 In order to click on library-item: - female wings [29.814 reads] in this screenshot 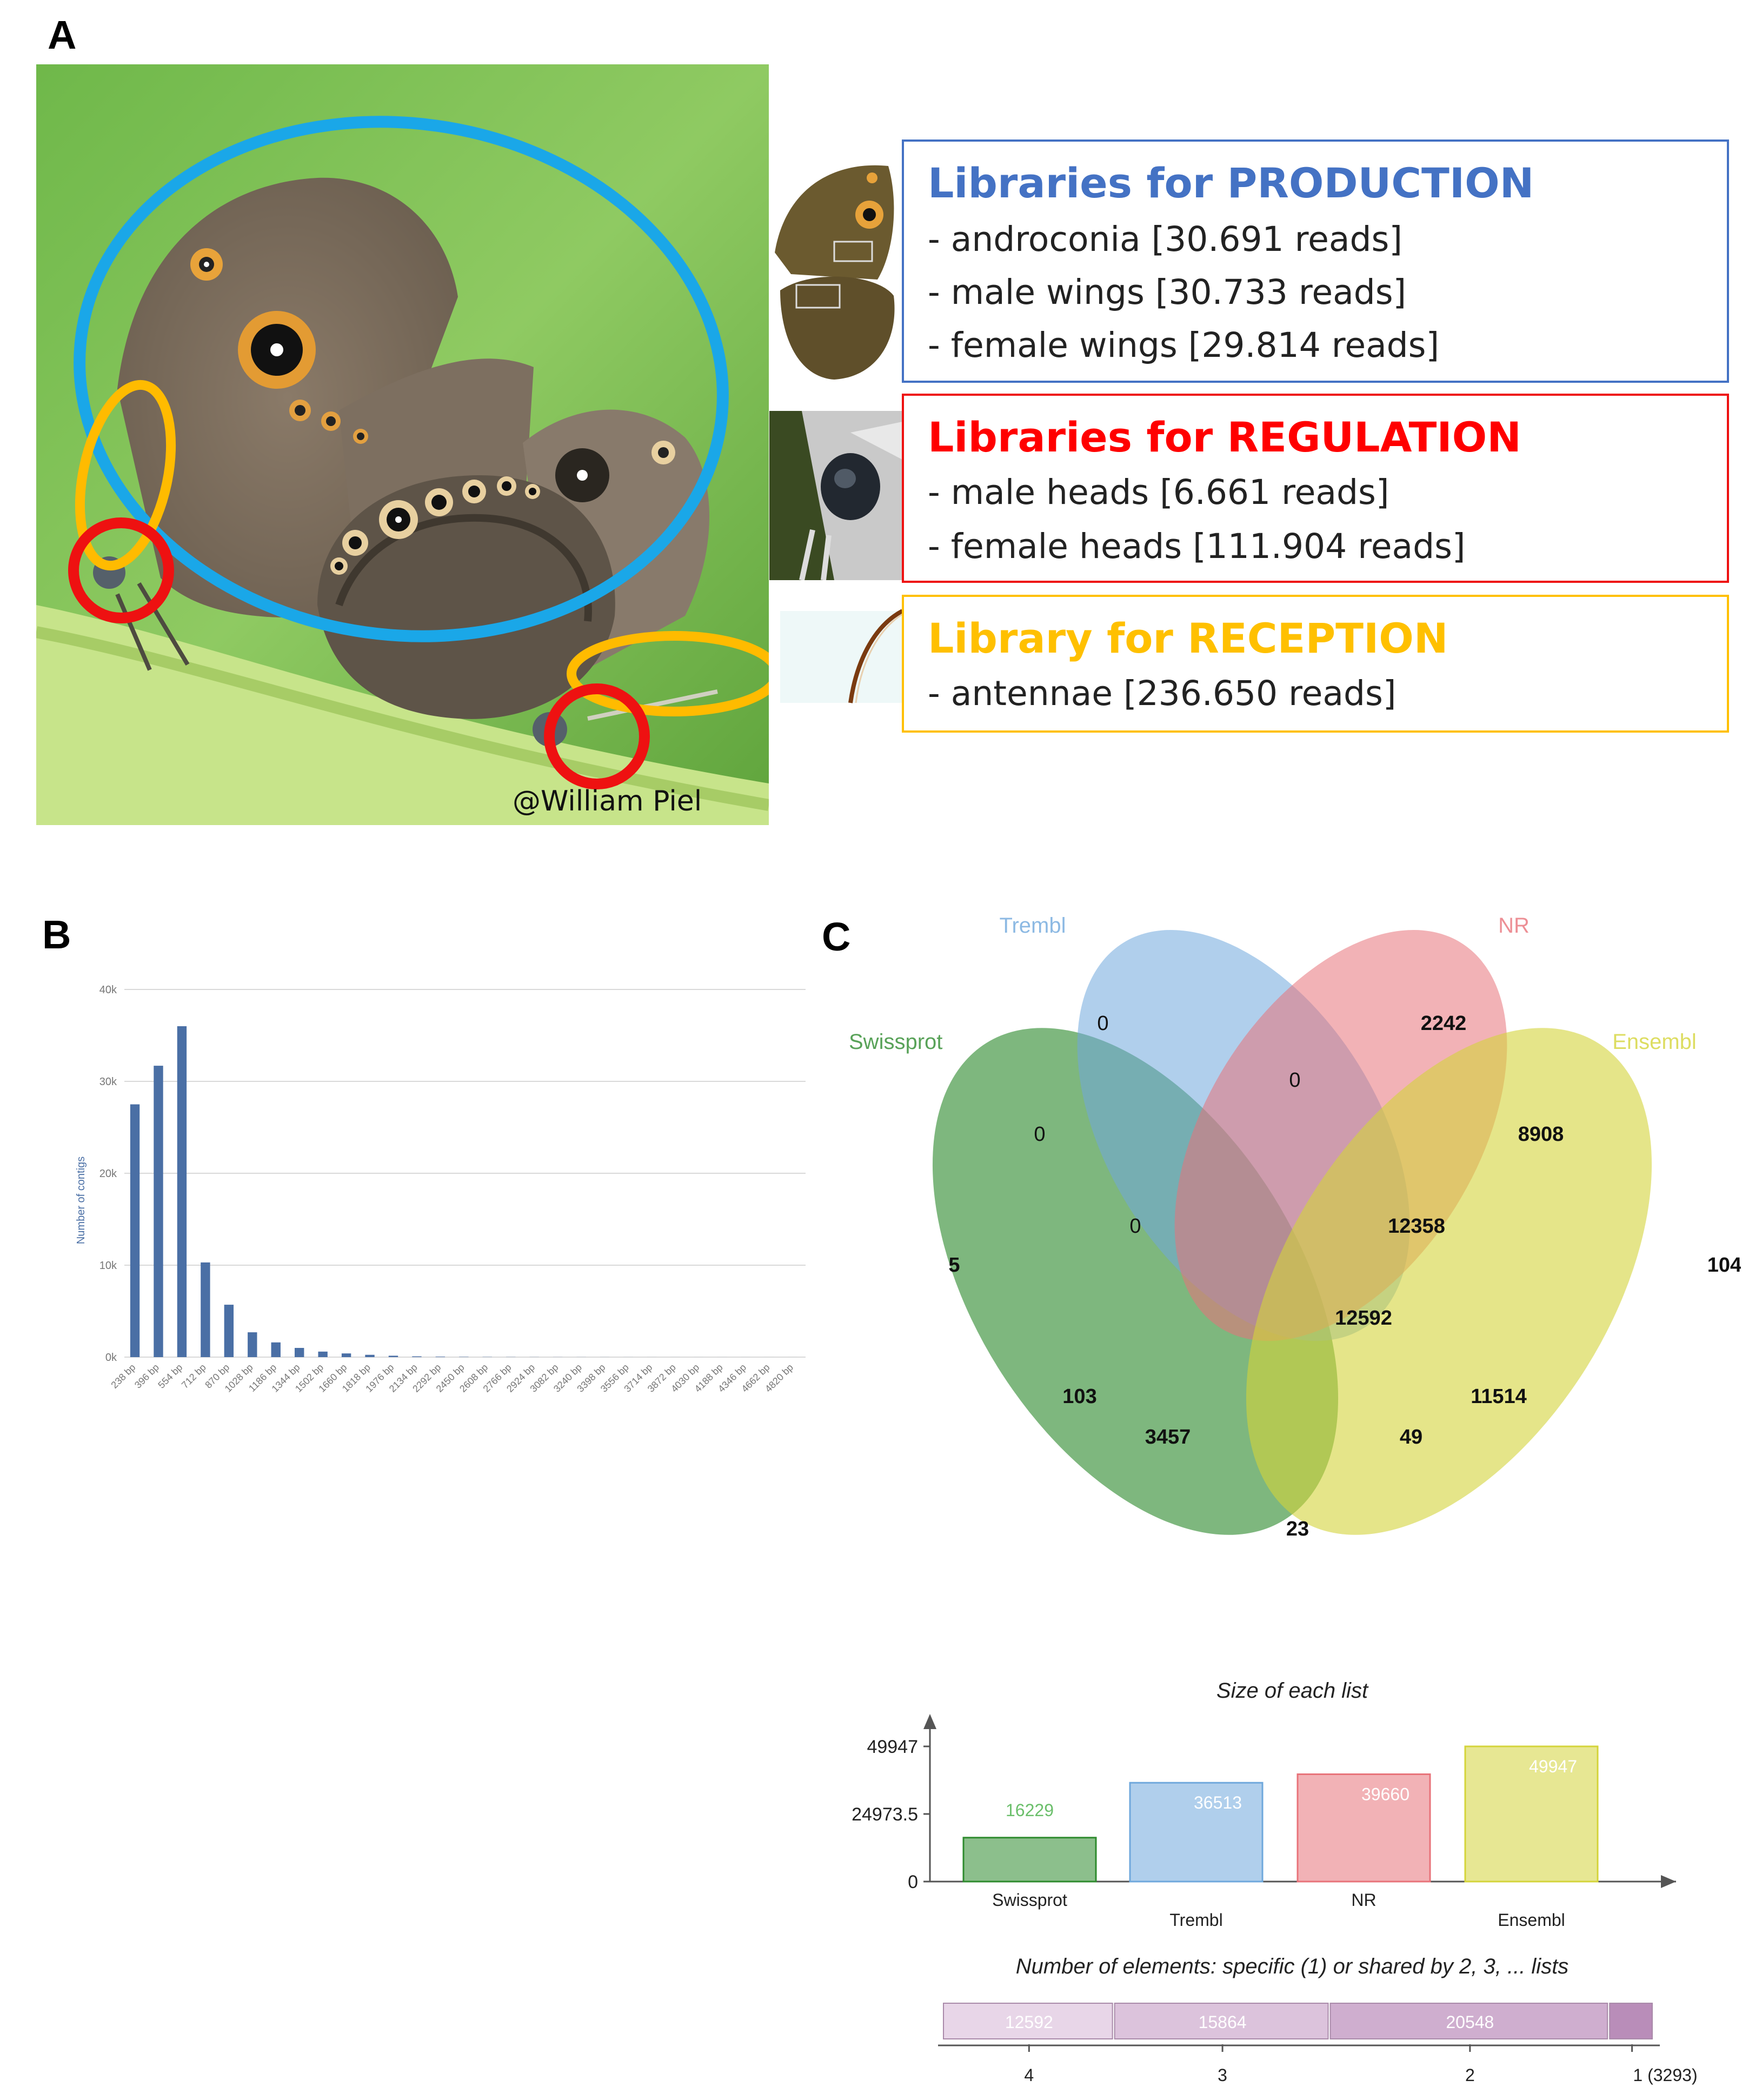, I will do `click(1184, 345)`.